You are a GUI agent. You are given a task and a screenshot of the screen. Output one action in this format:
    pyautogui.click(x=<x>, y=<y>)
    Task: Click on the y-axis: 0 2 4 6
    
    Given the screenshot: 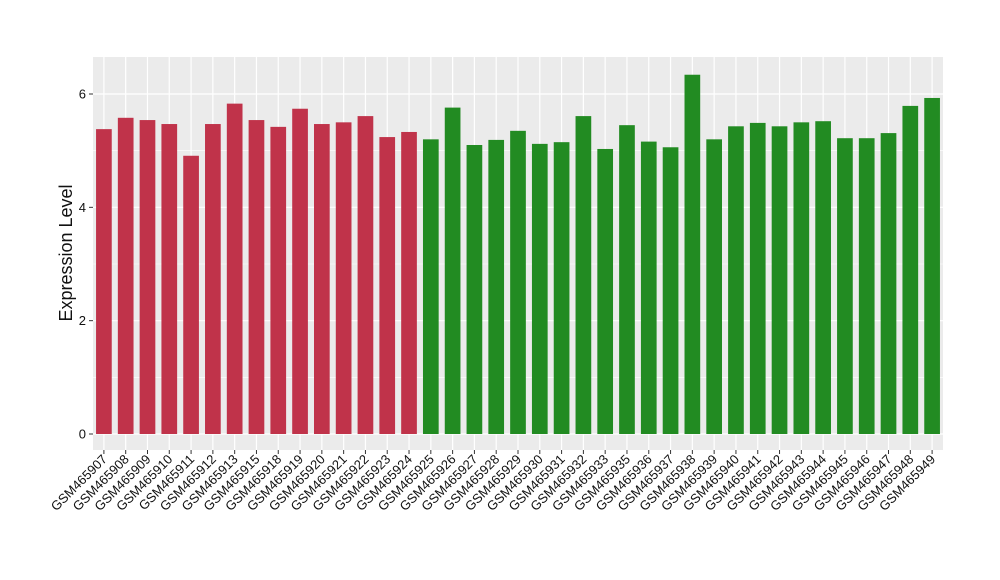 What is the action you would take?
    pyautogui.click(x=86, y=264)
    